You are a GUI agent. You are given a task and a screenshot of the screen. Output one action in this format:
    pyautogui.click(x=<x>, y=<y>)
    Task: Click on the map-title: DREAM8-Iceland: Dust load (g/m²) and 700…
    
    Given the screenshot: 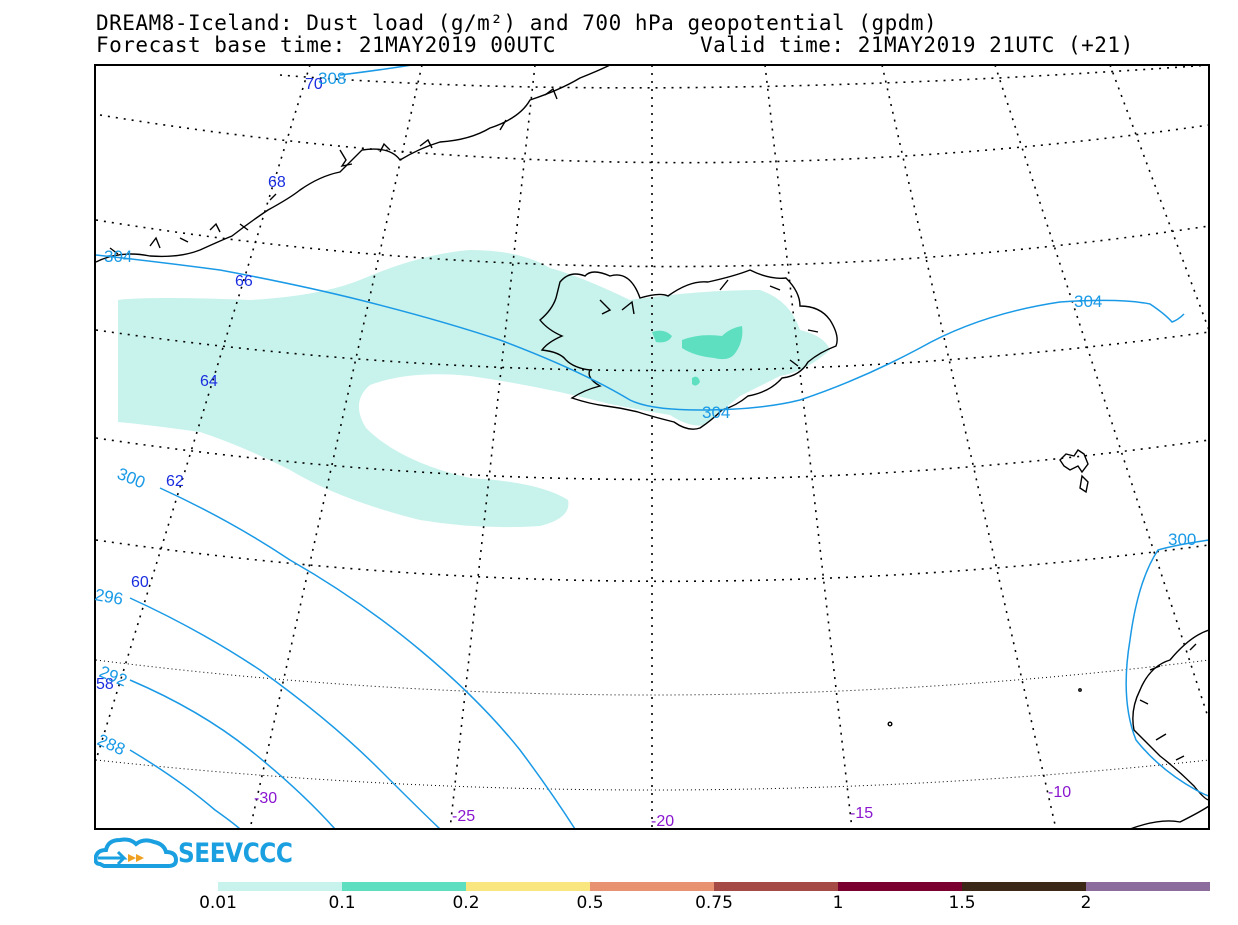 What is the action you would take?
    pyautogui.click(x=517, y=23)
    